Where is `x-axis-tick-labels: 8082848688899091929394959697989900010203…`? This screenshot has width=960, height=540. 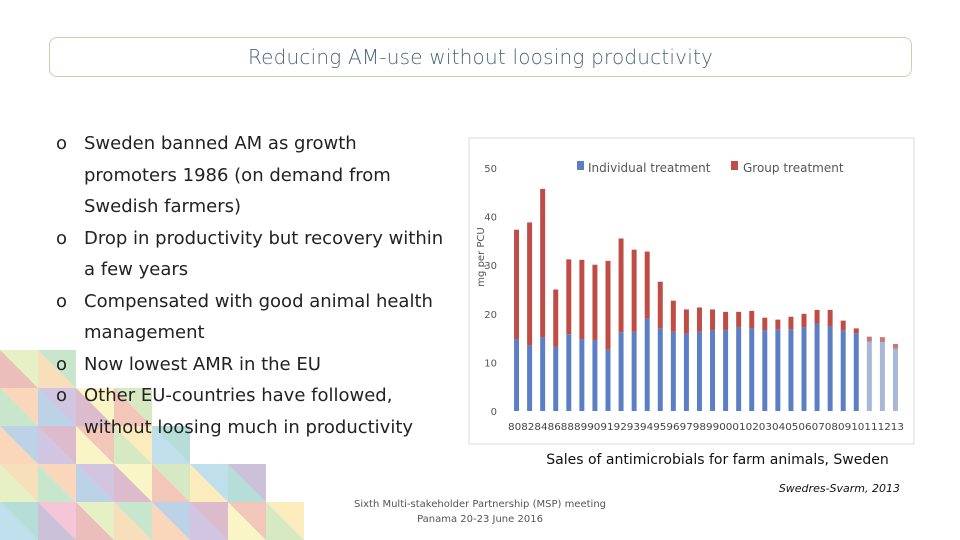
x-axis-tick-labels: 8082848688899091929394959697989900010203… is located at coordinates (706, 427).